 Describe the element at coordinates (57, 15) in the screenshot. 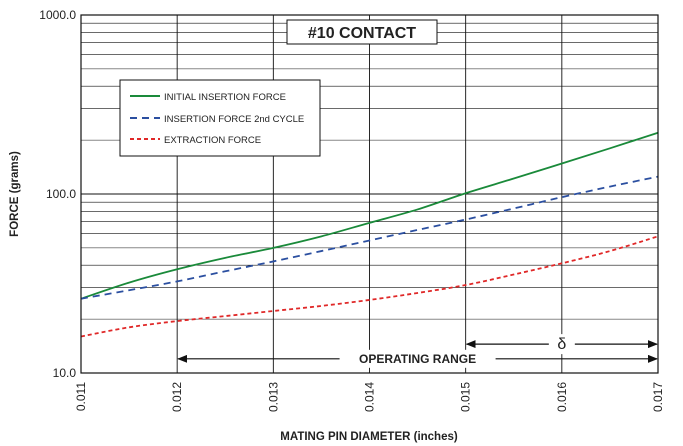

I see `y-tick-label: 1000.0` at that location.